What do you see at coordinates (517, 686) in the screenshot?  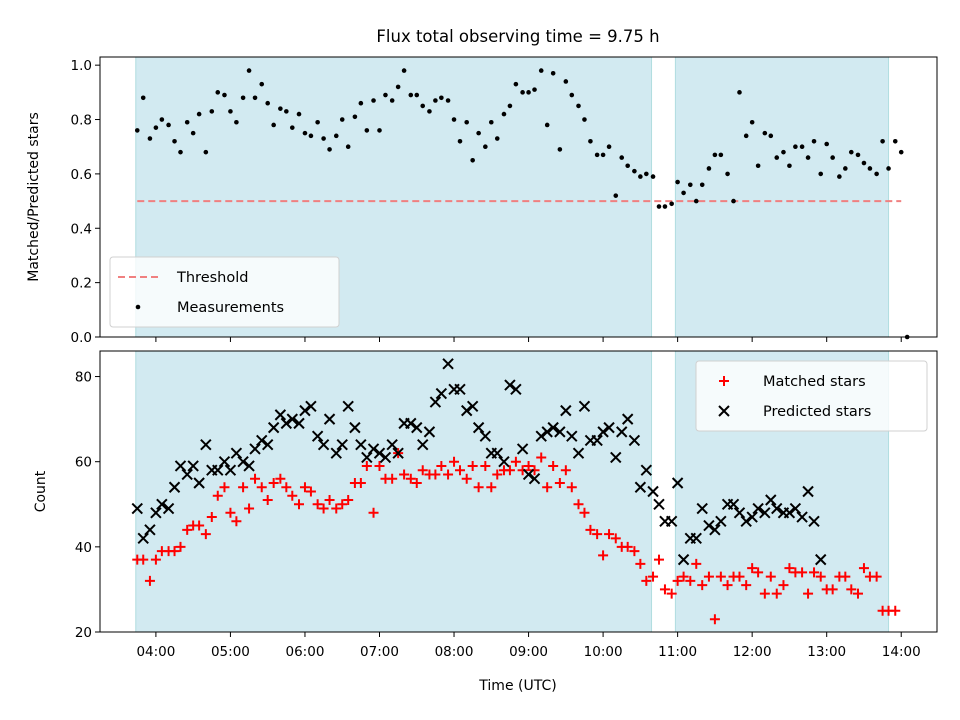 I see `x-axis-label: Time (UTC)` at bounding box center [517, 686].